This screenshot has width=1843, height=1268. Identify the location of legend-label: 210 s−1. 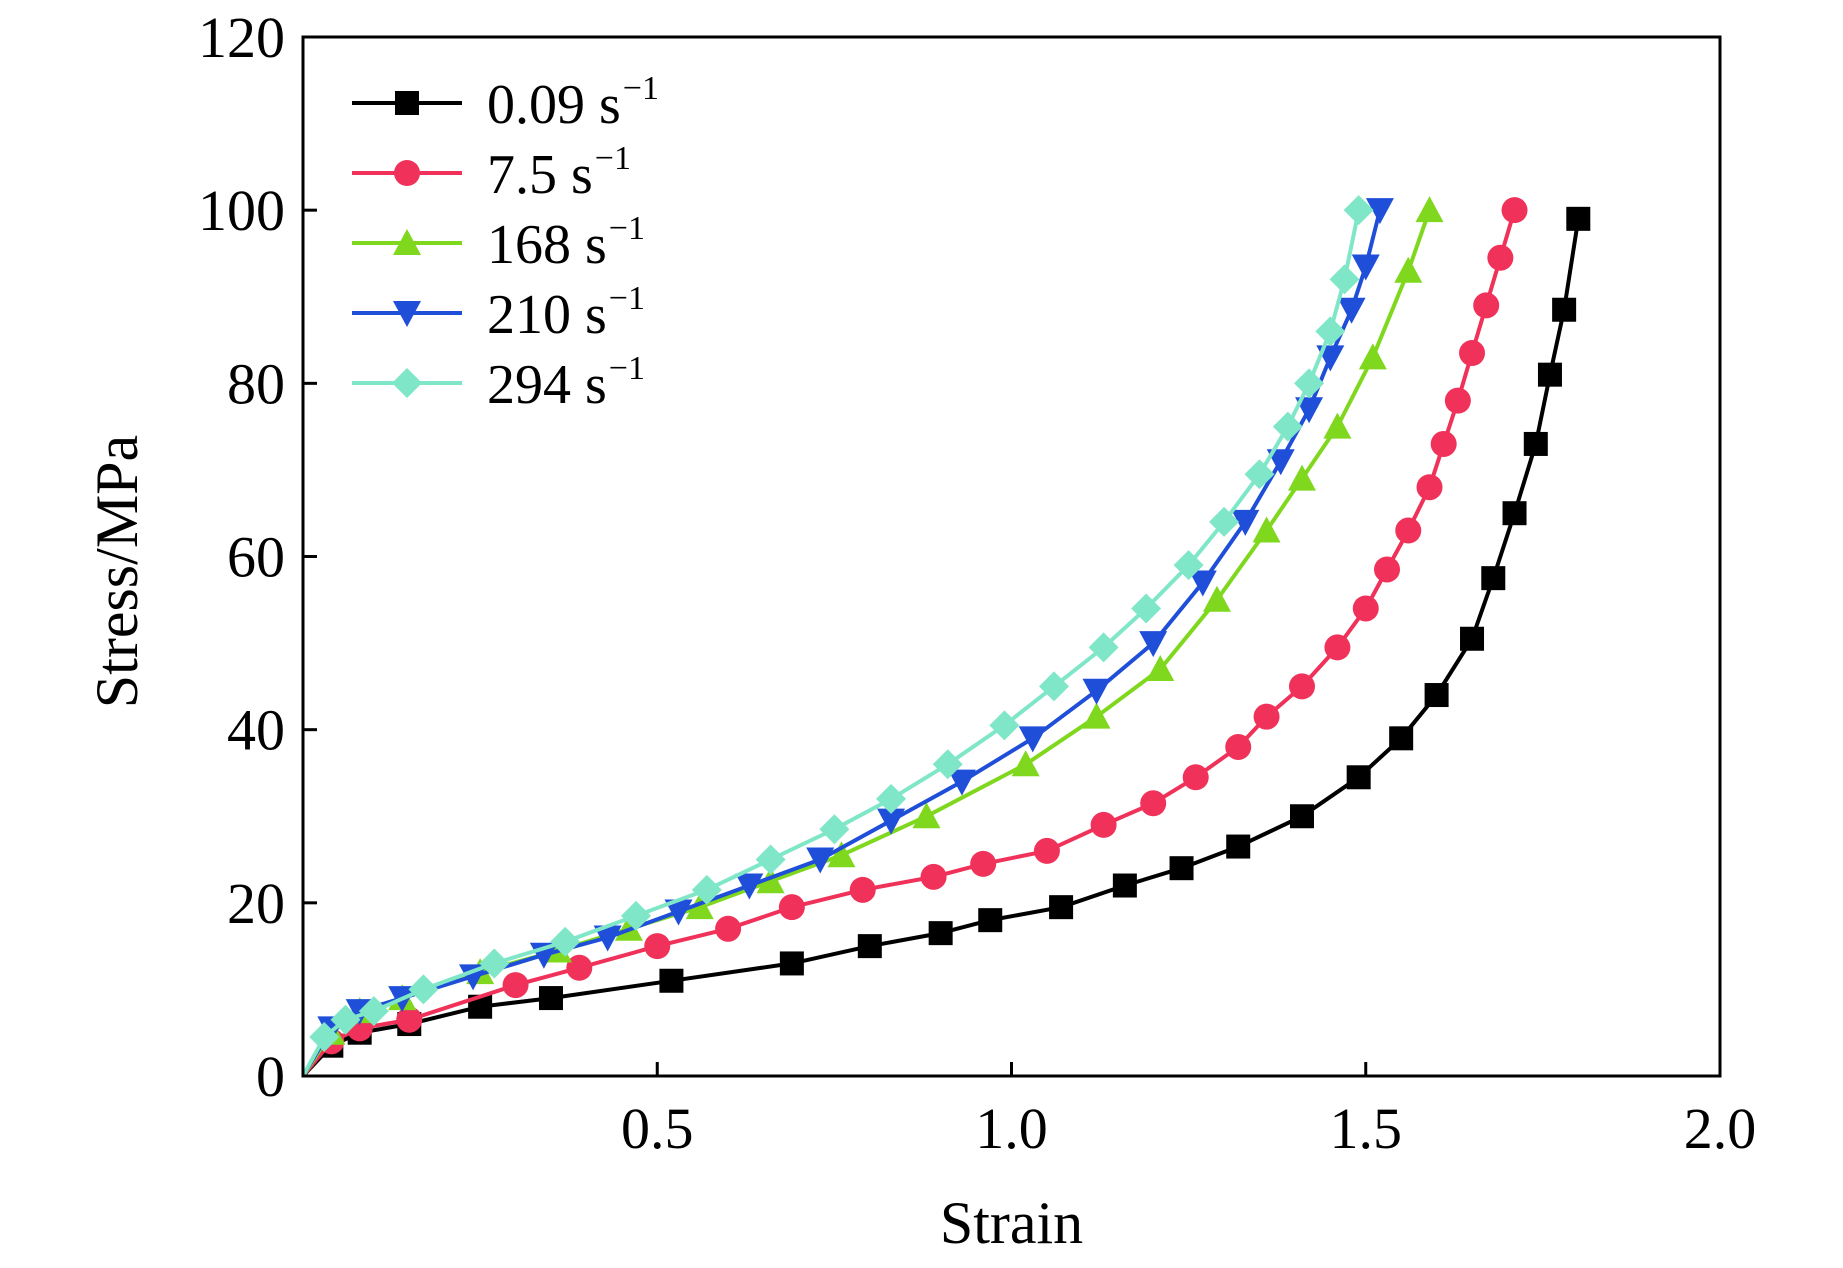
(566, 313).